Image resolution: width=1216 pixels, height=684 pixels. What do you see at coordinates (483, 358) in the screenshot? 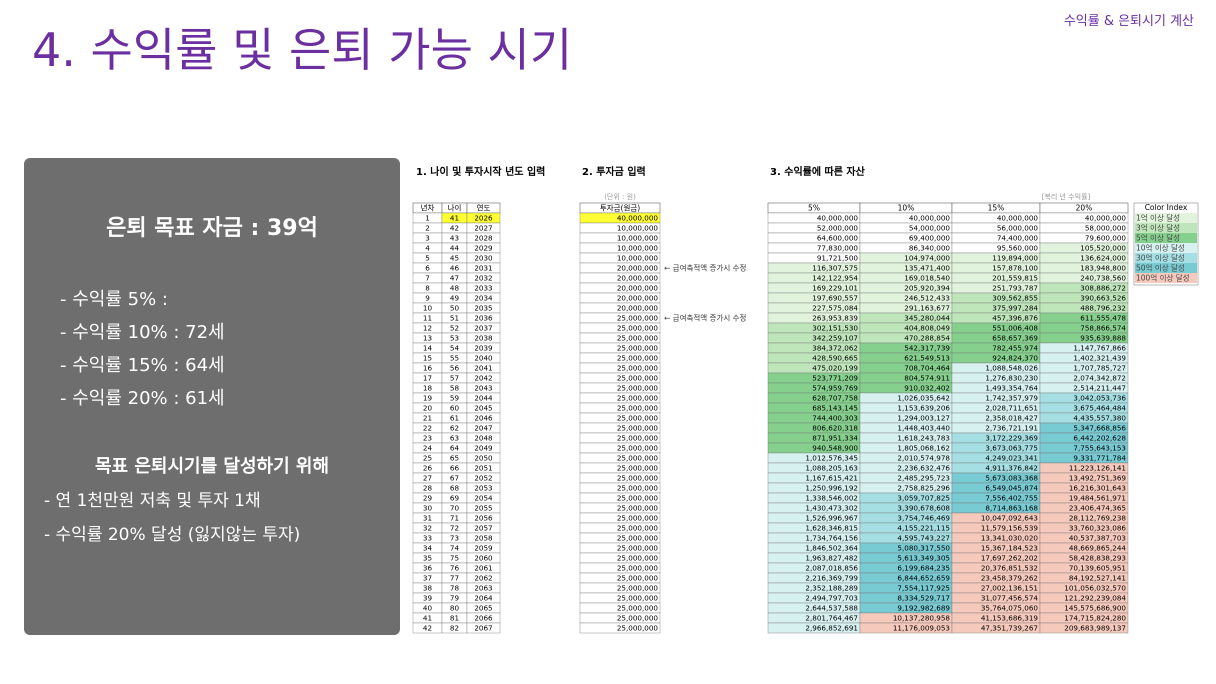
I see `cell-text: 2040` at bounding box center [483, 358].